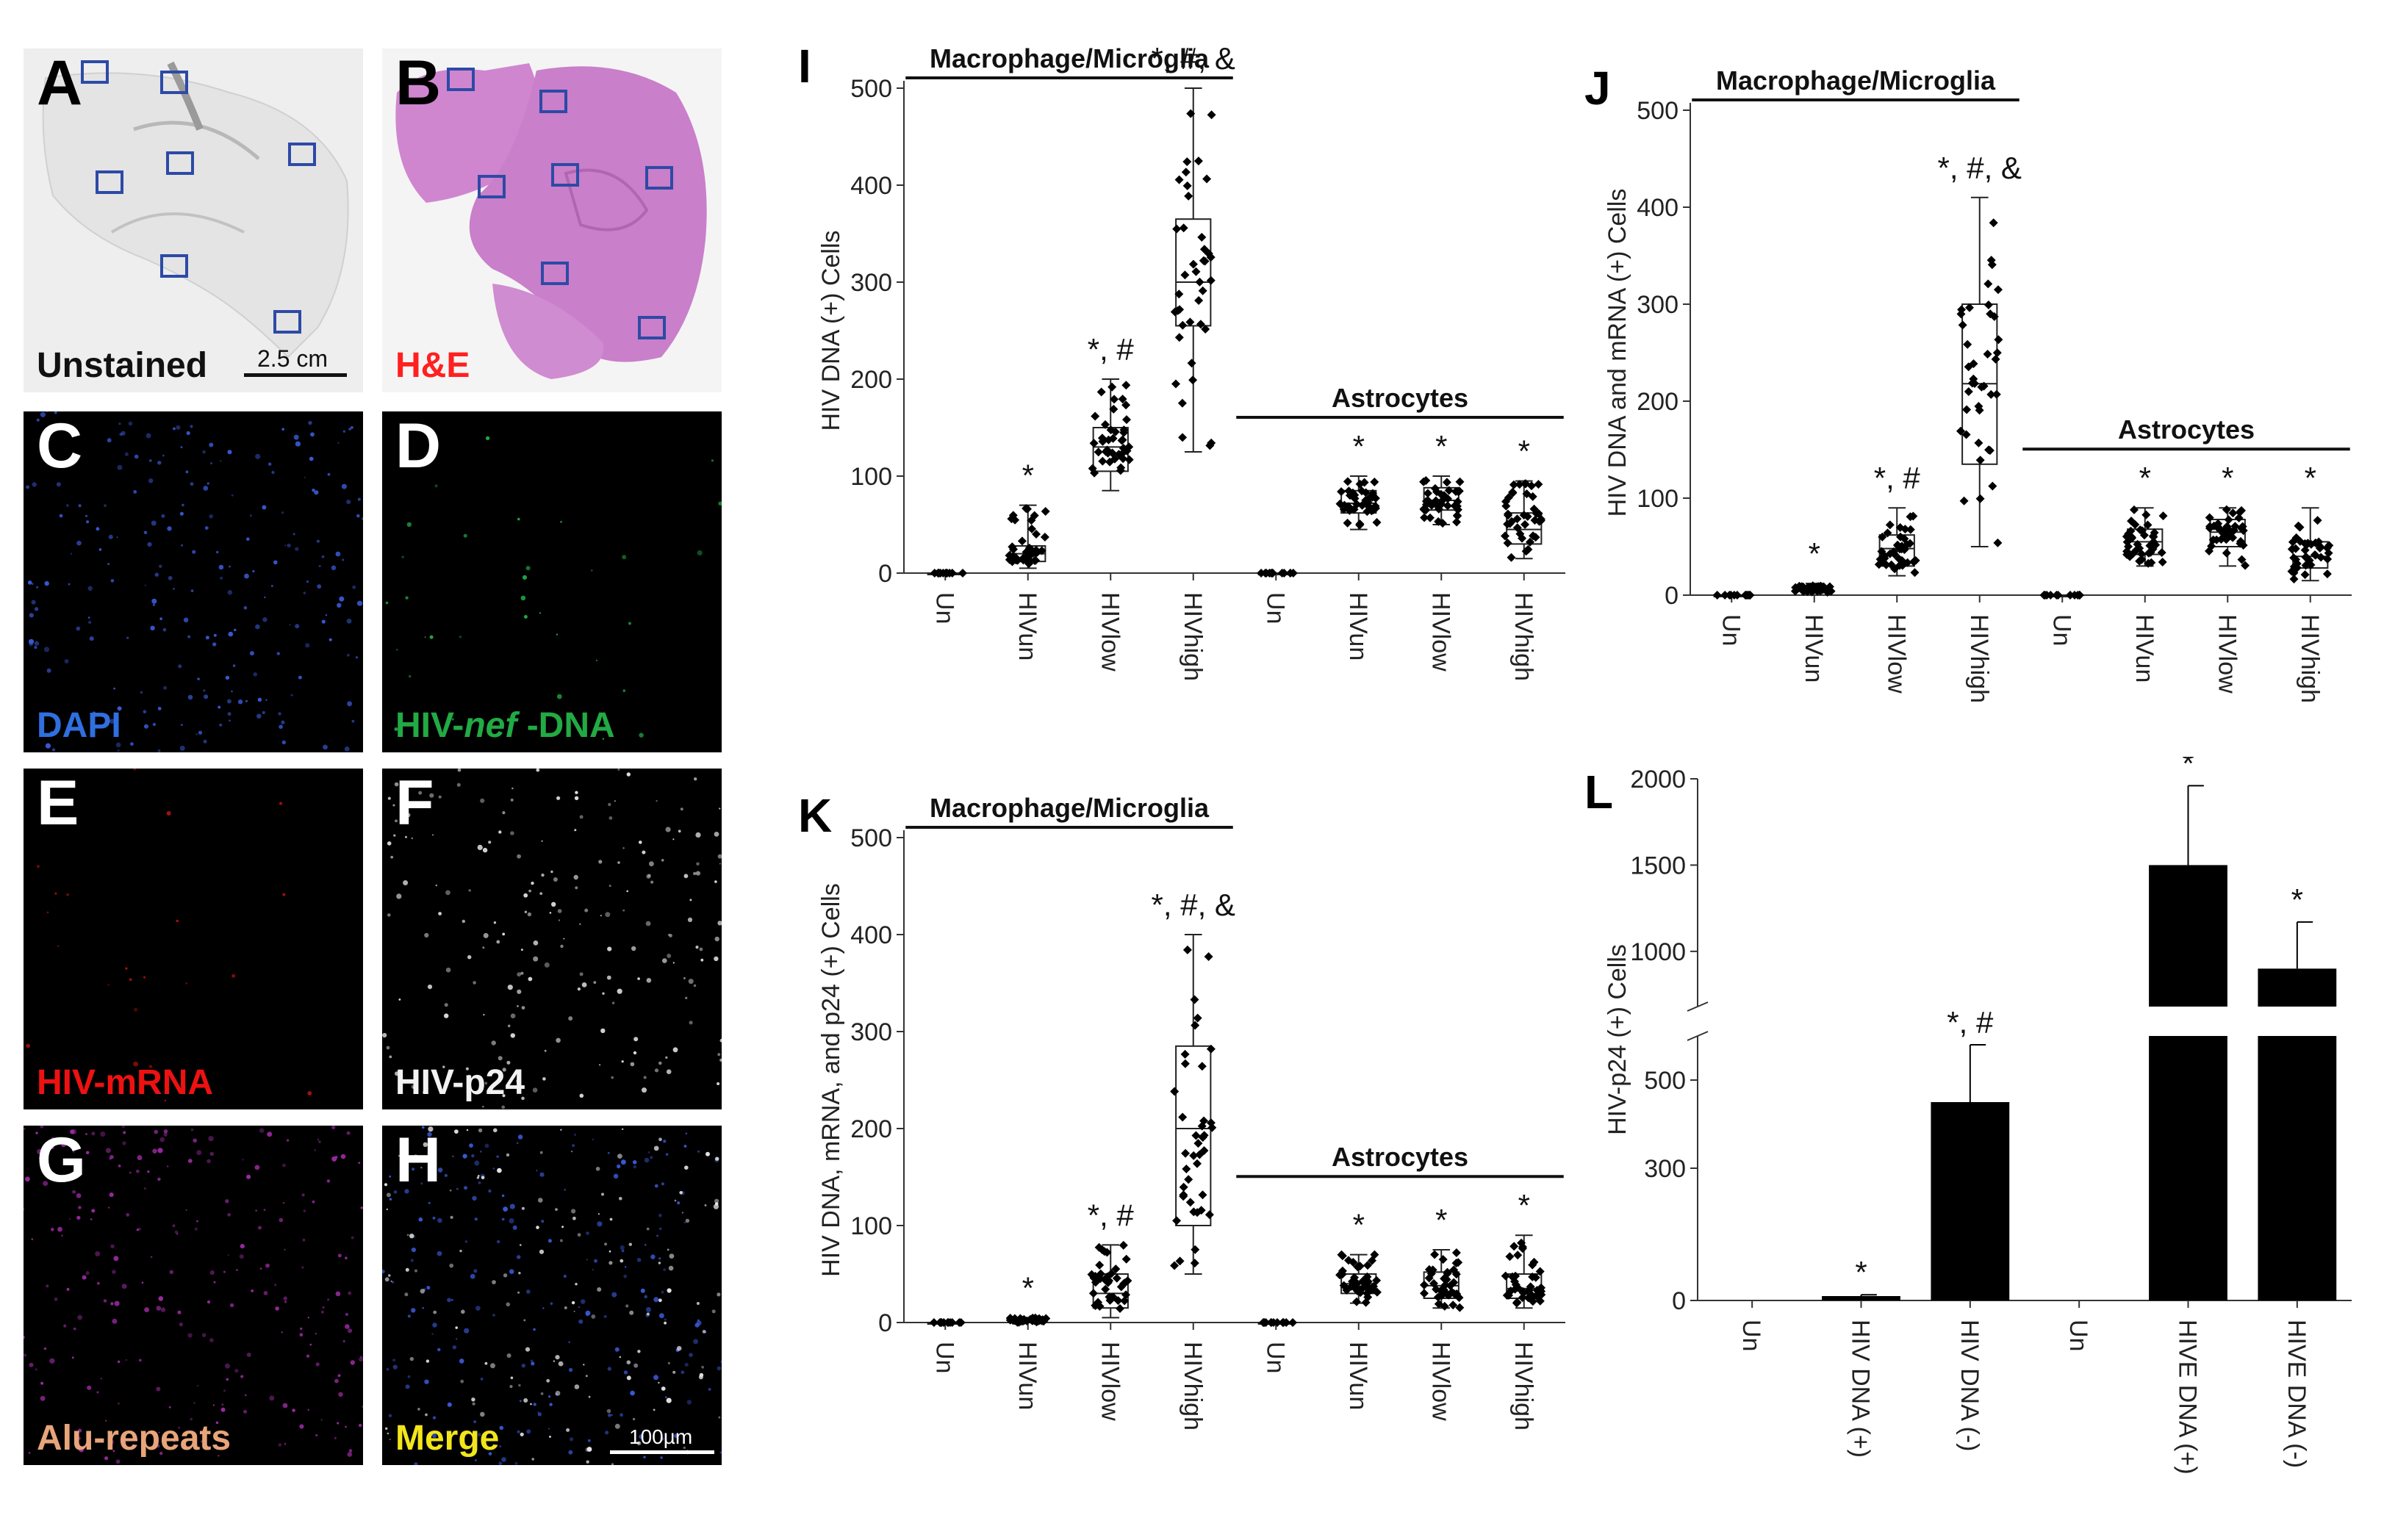 This screenshot has height=1540, width=2384. I want to click on y-tick-label: 300, so click(1665, 1169).